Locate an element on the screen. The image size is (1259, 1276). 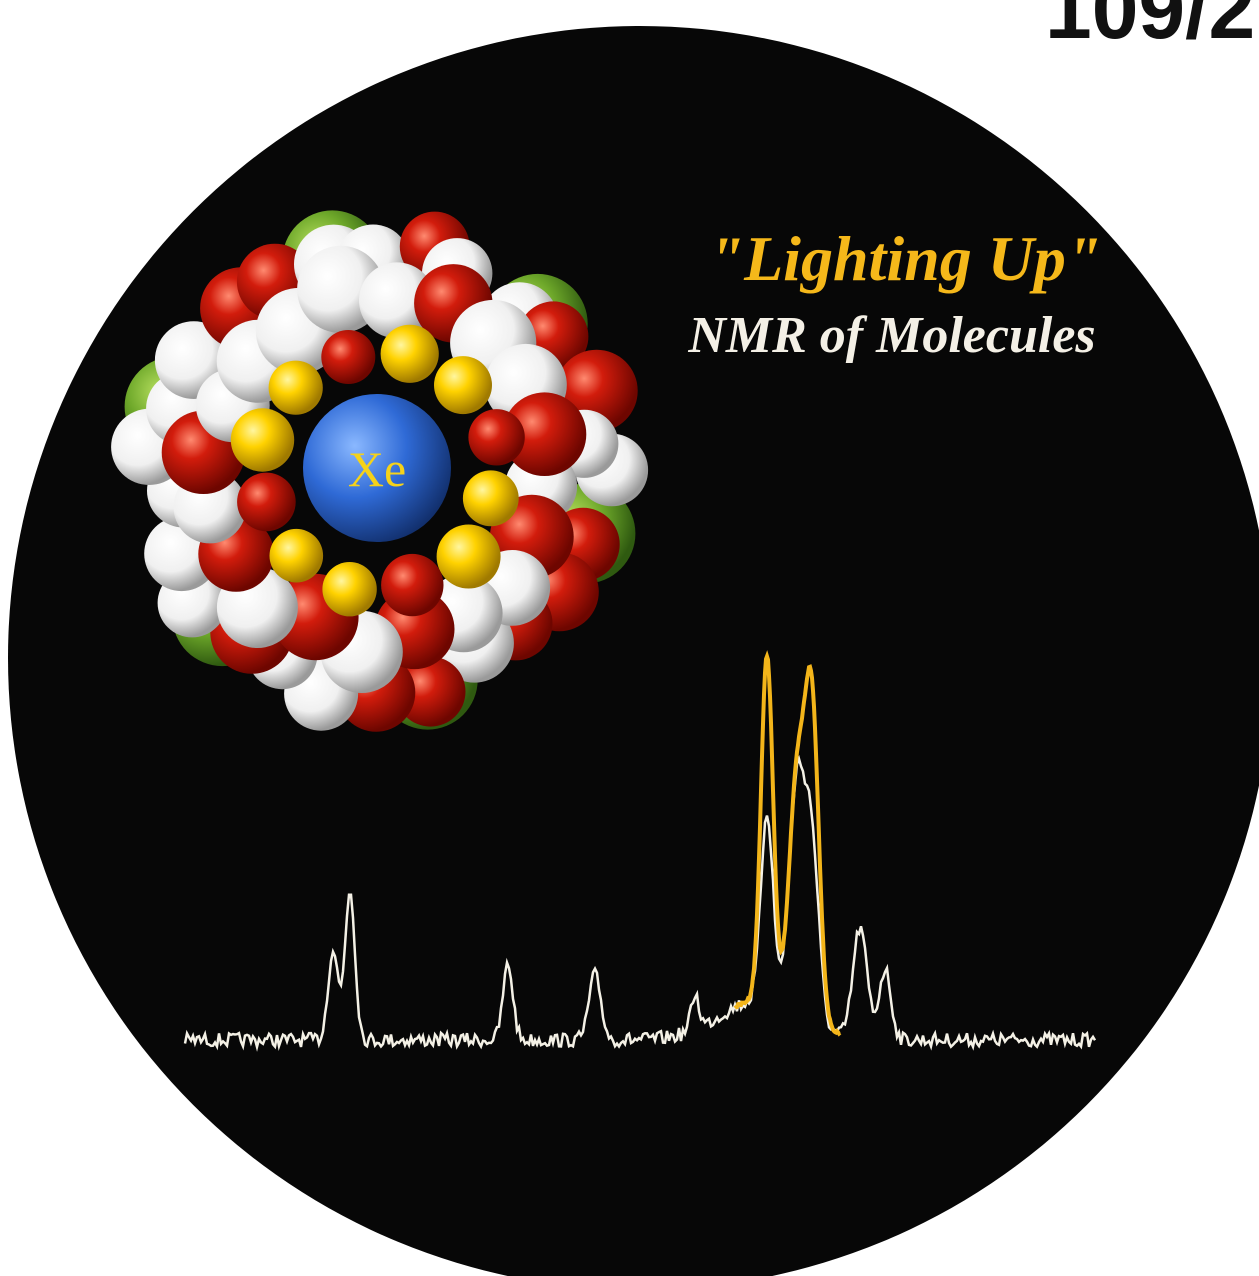
xenon-atom is located at coordinates (377, 468).